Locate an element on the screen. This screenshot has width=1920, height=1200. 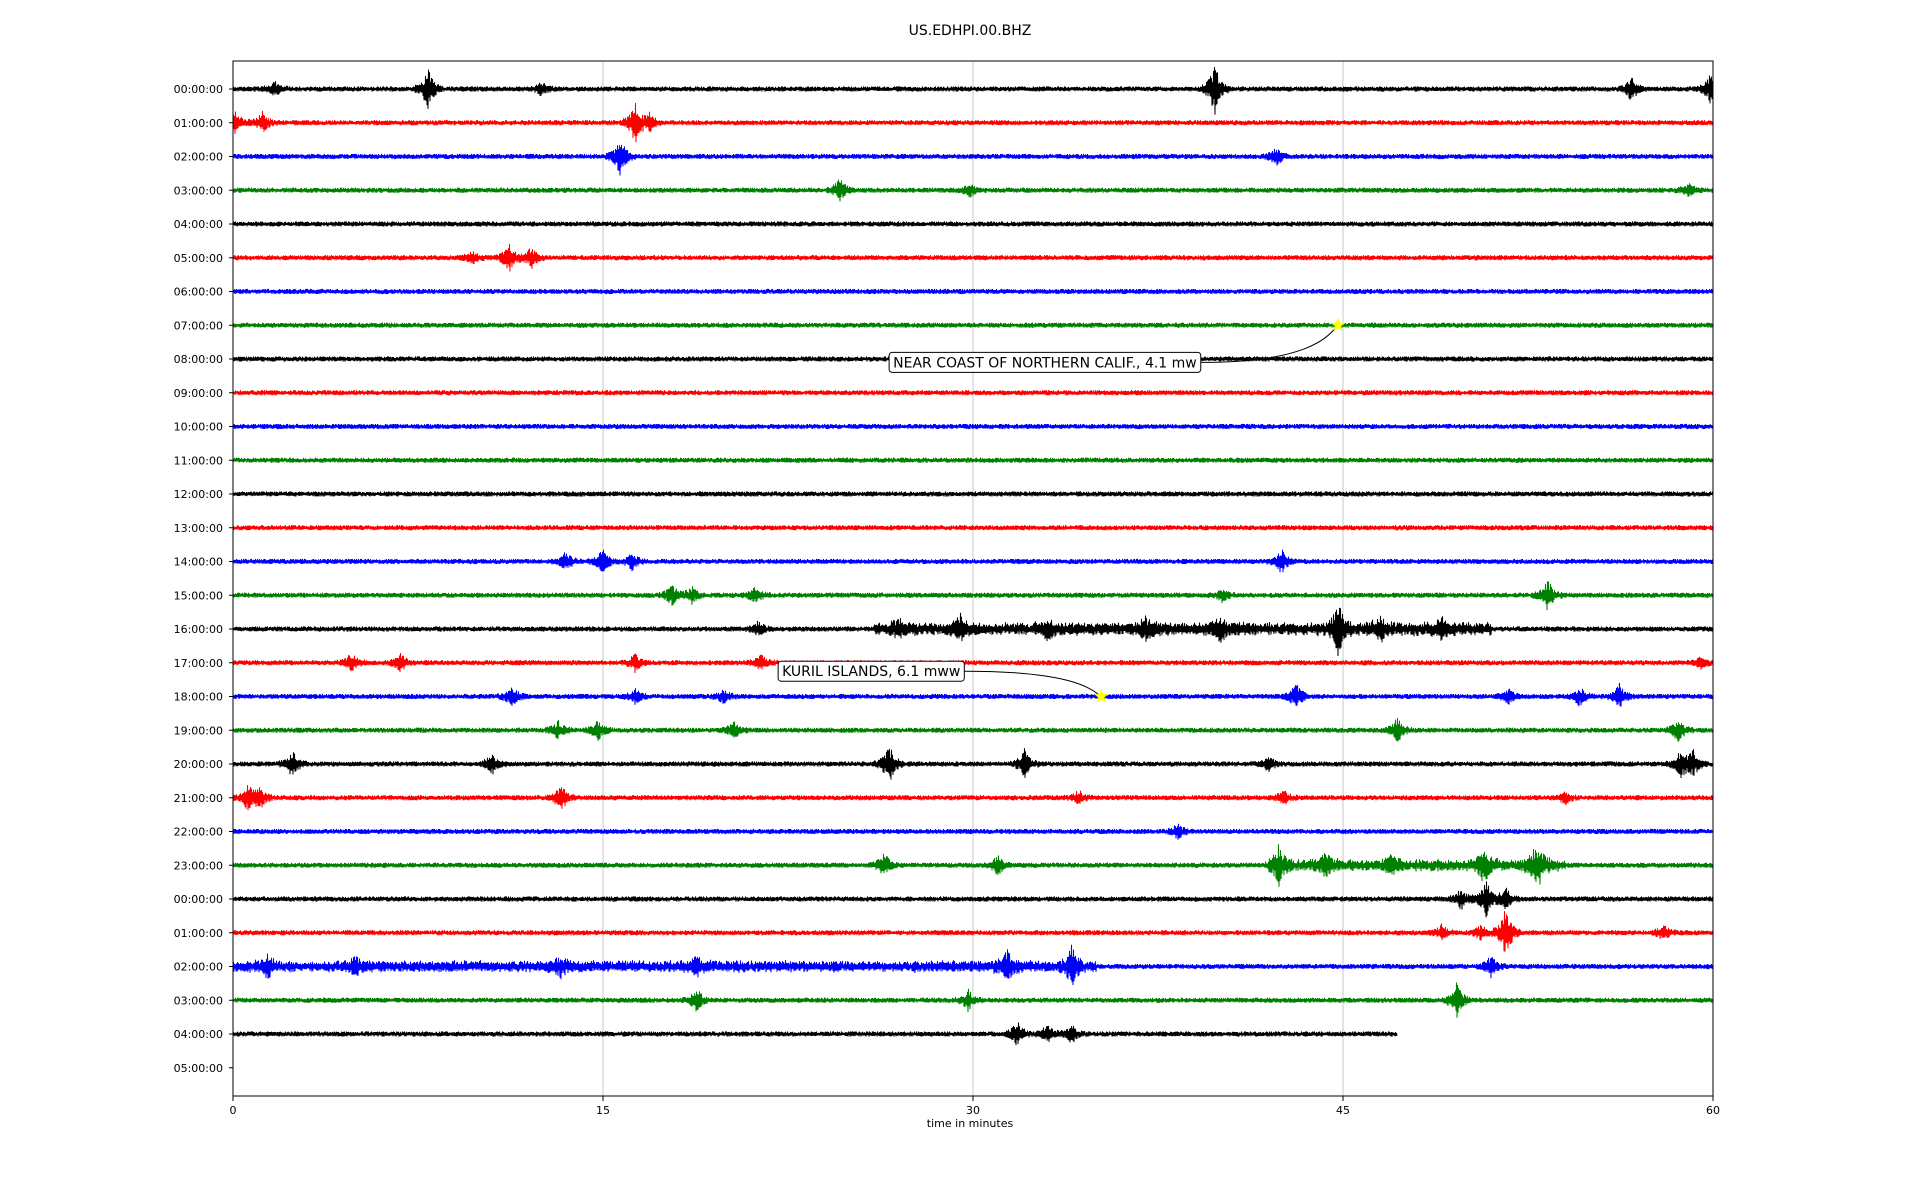
row-label: 17:00:00 is located at coordinates (198, 663).